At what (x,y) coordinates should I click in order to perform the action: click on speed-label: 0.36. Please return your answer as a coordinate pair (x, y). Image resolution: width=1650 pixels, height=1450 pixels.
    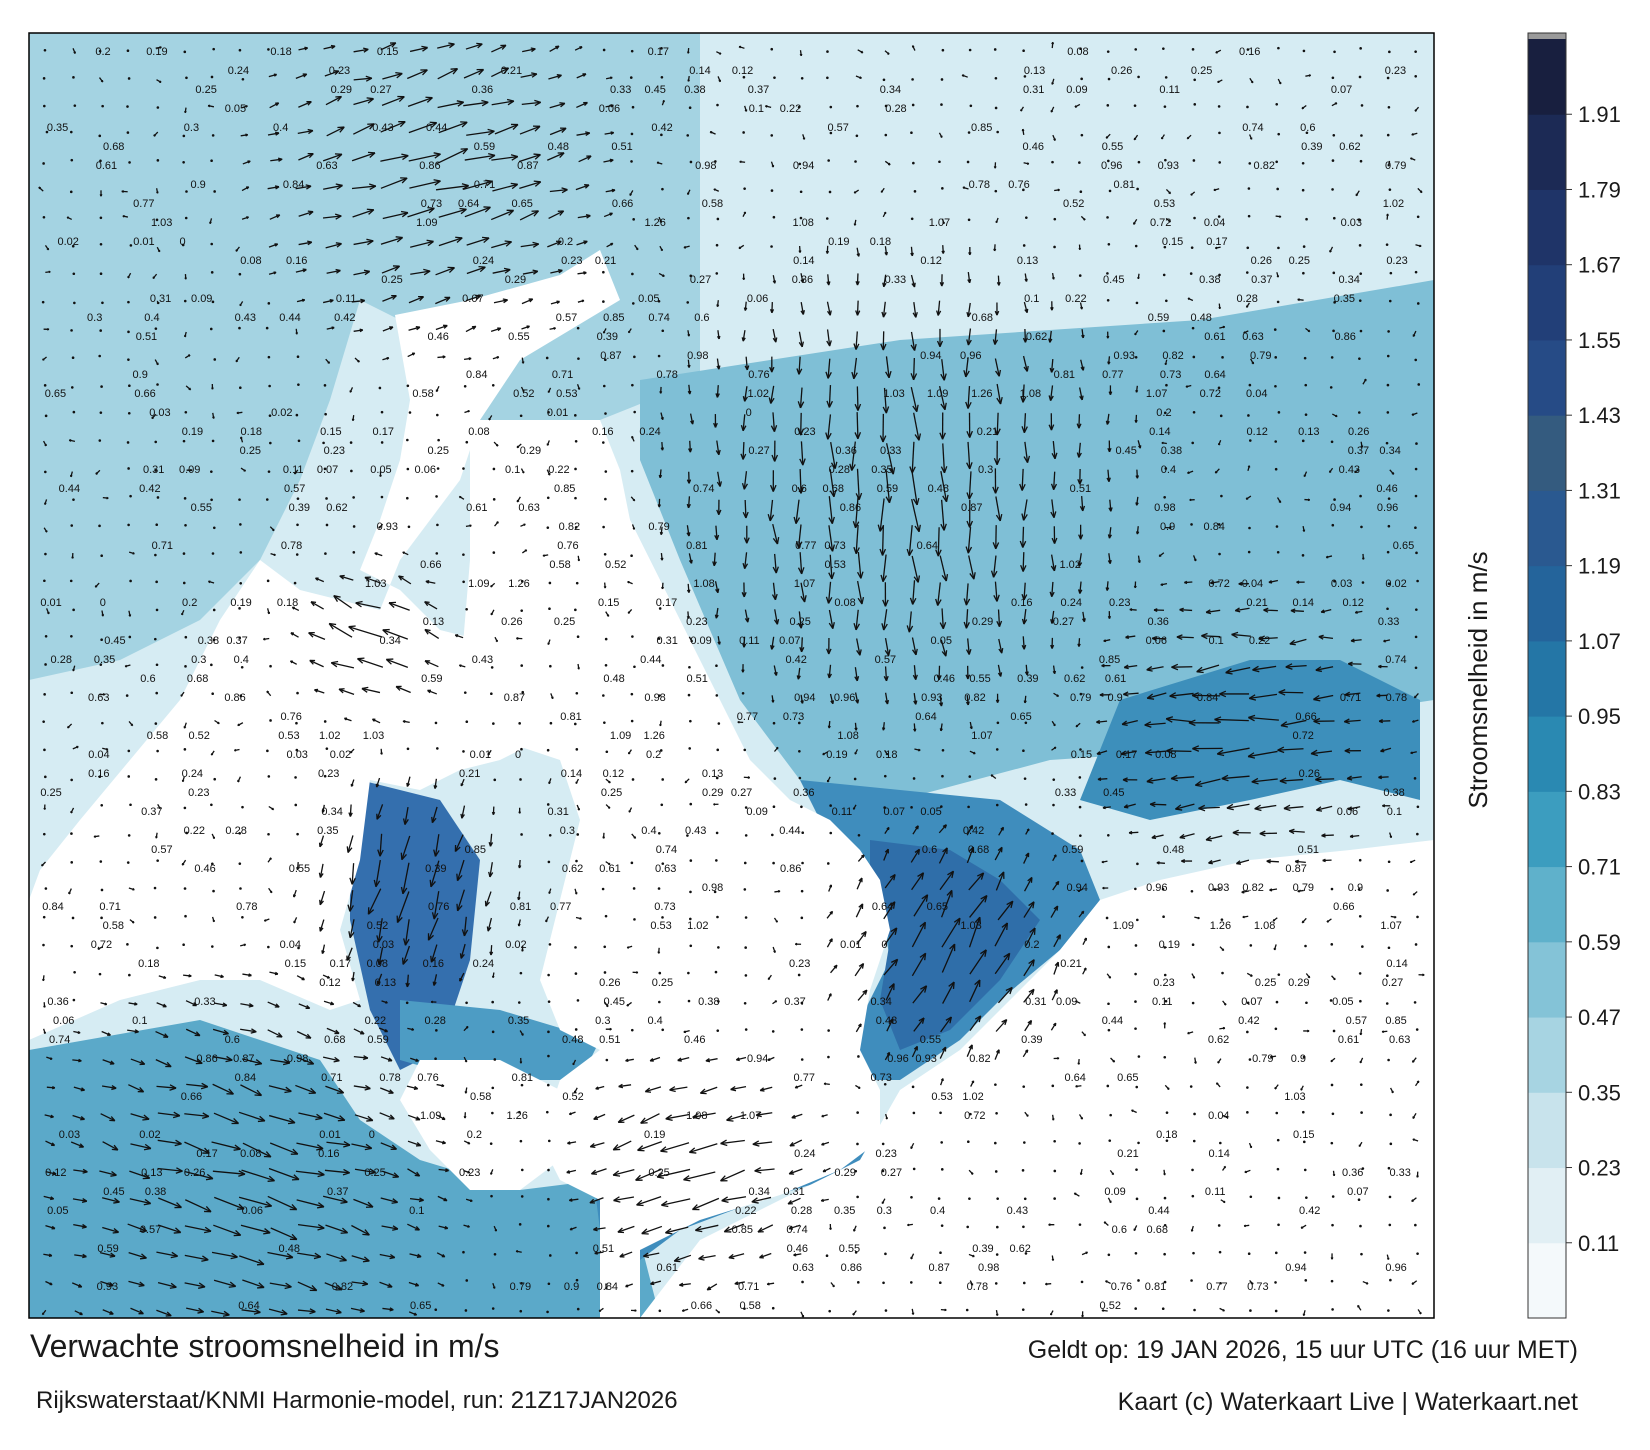
    Looking at the image, I should click on (1352, 1173).